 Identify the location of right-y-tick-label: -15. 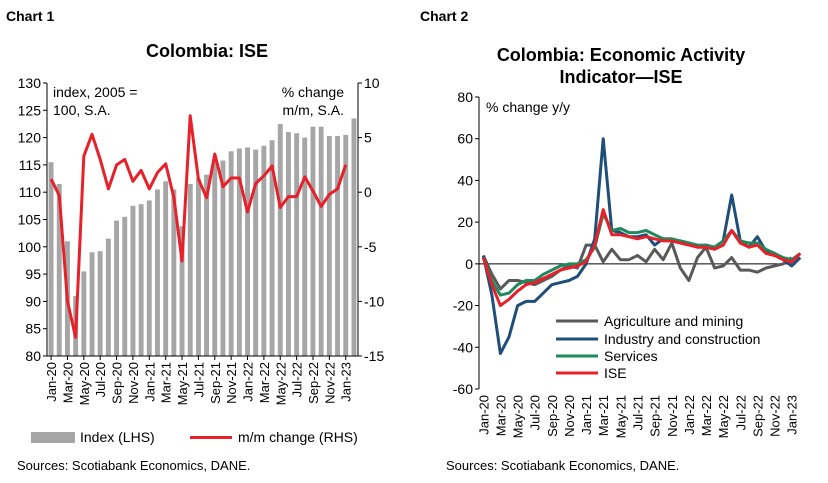
(374, 356).